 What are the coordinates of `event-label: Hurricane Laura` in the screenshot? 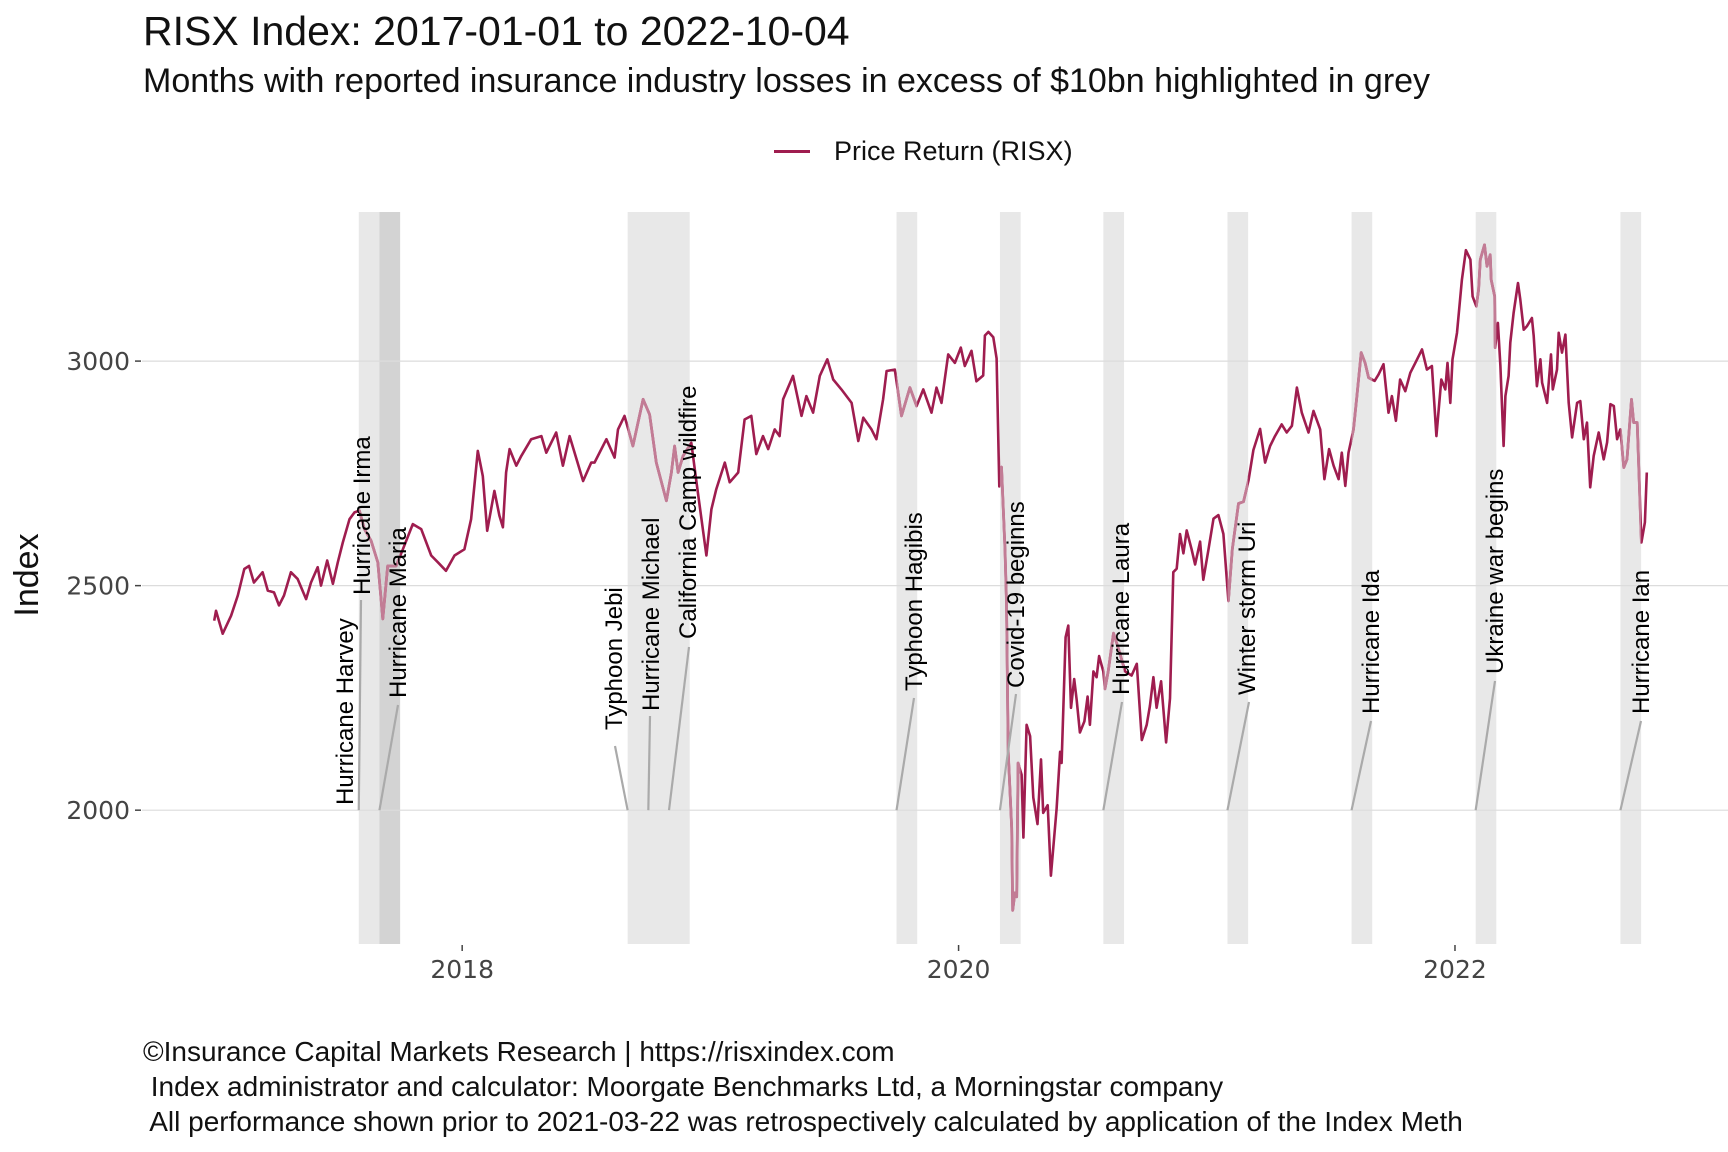 It's located at (1121, 608).